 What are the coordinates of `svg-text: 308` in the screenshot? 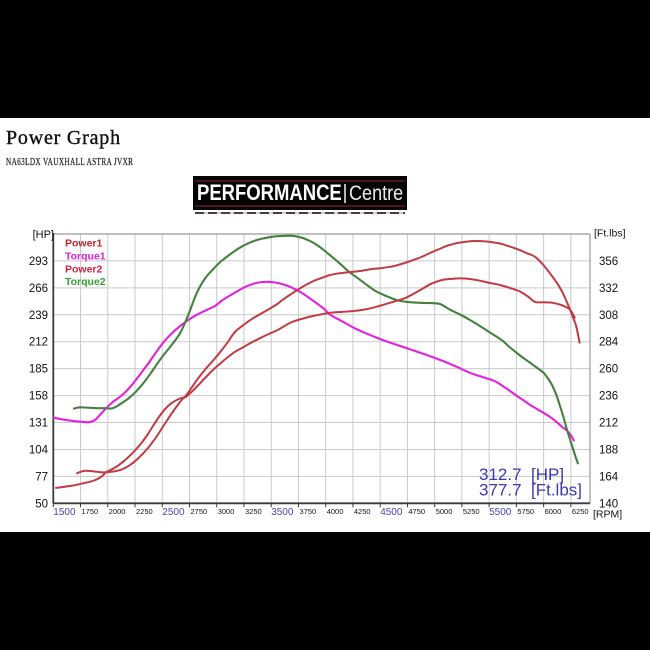 It's located at (608, 316).